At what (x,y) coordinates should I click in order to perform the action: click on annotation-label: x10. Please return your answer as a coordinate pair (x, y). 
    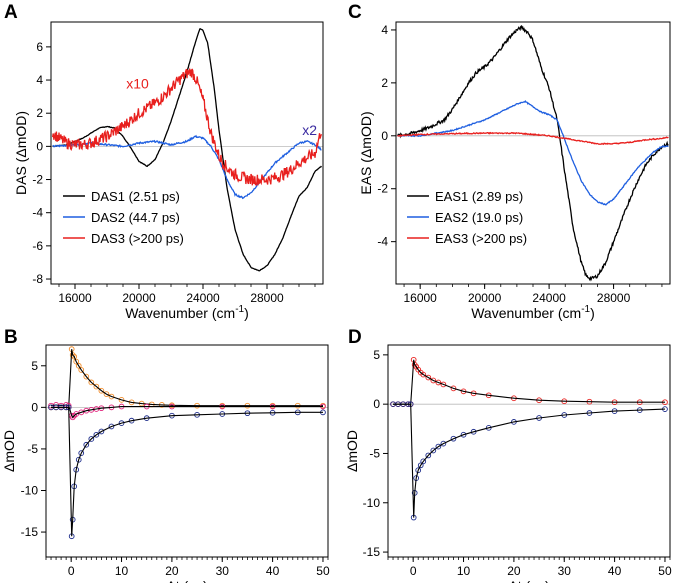
    Looking at the image, I should click on (137, 83).